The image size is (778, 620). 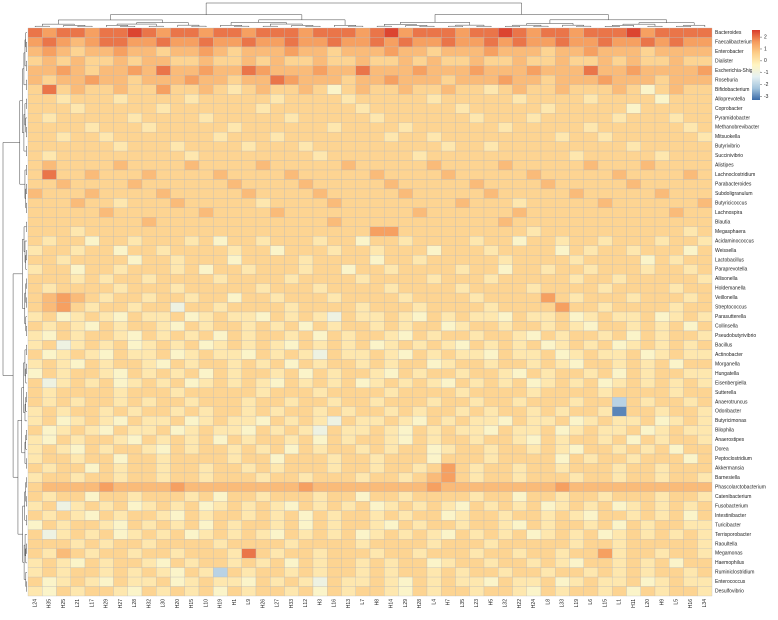 I want to click on column-label: H35, so click(x=50, y=603).